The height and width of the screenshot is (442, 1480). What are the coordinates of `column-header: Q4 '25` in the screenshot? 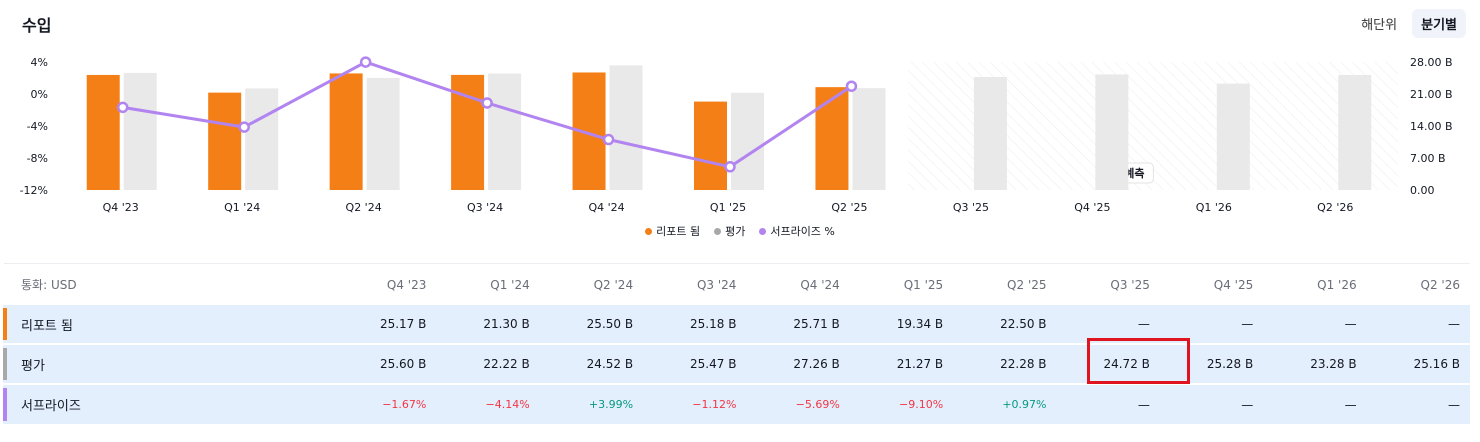 It's located at (1233, 284).